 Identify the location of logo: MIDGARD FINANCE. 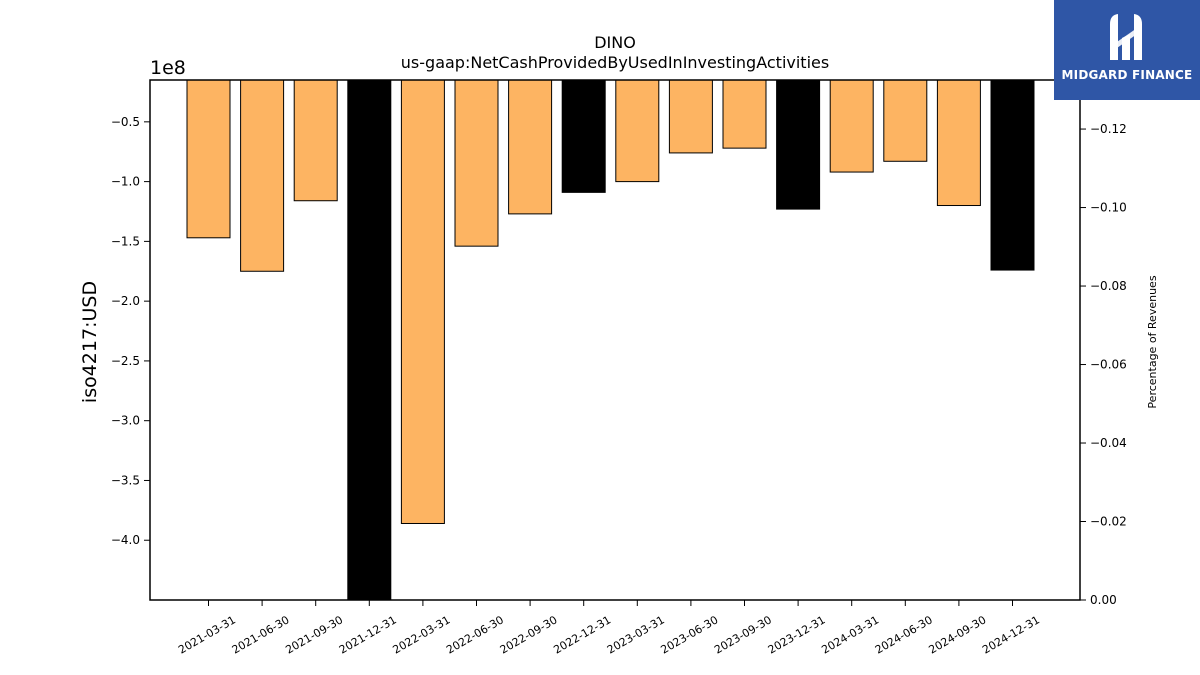
(1127, 50).